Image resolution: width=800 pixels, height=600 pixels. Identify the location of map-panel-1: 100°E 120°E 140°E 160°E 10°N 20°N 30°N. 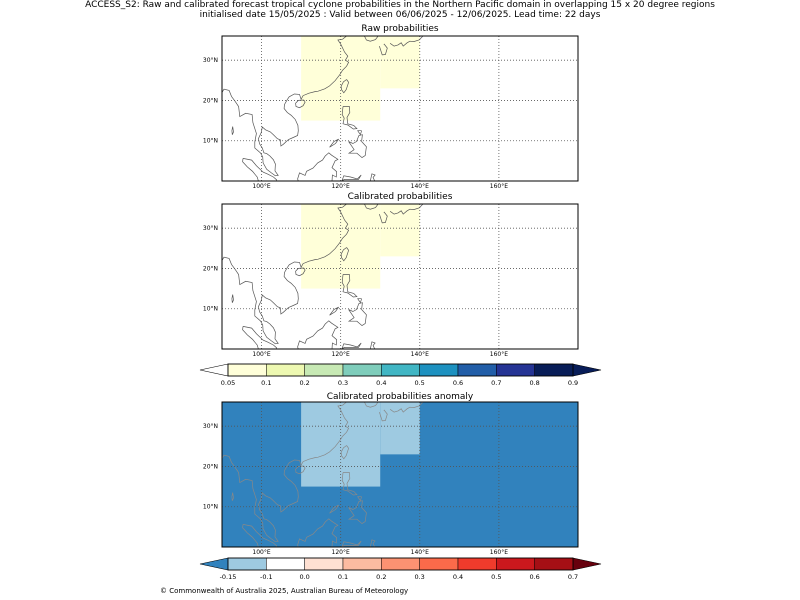
(391, 280).